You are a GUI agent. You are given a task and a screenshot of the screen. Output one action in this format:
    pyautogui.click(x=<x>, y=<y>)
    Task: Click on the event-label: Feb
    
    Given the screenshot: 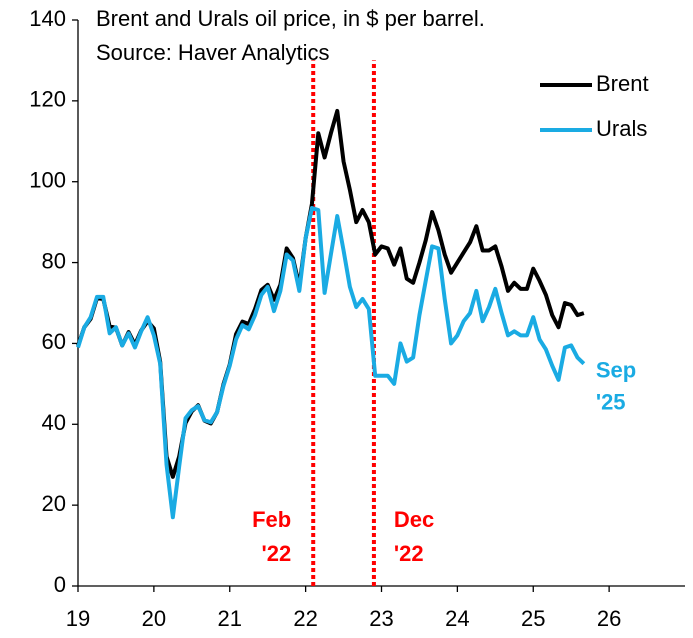 What is the action you would take?
    pyautogui.click(x=271, y=519)
    